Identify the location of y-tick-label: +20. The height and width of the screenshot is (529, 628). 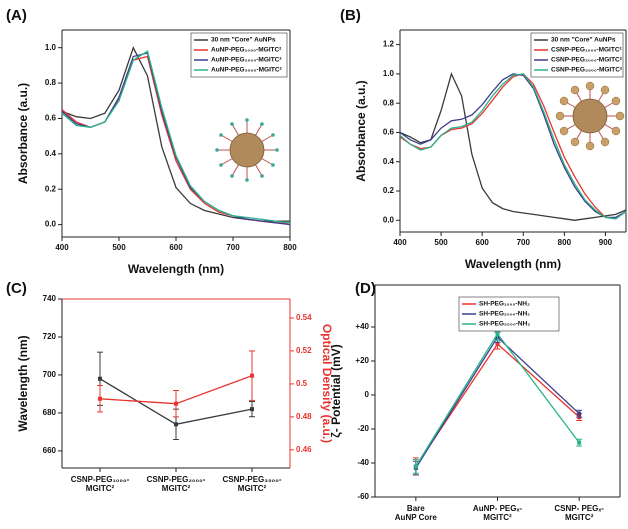
(362, 360).